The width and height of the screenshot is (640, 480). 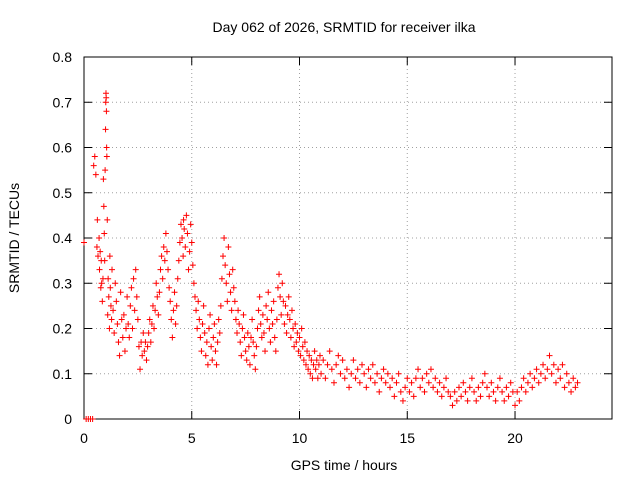 I want to click on y-tick-label: 0.5, so click(x=63, y=193).